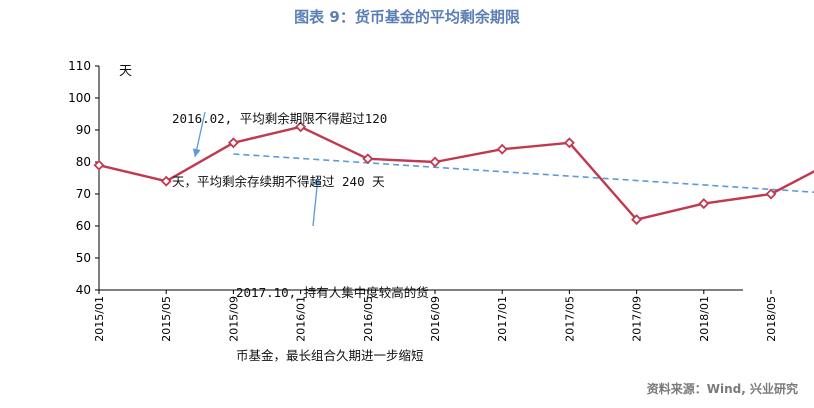  What do you see at coordinates (502, 319) in the screenshot?
I see `x-tick-label: 2017/01` at bounding box center [502, 319].